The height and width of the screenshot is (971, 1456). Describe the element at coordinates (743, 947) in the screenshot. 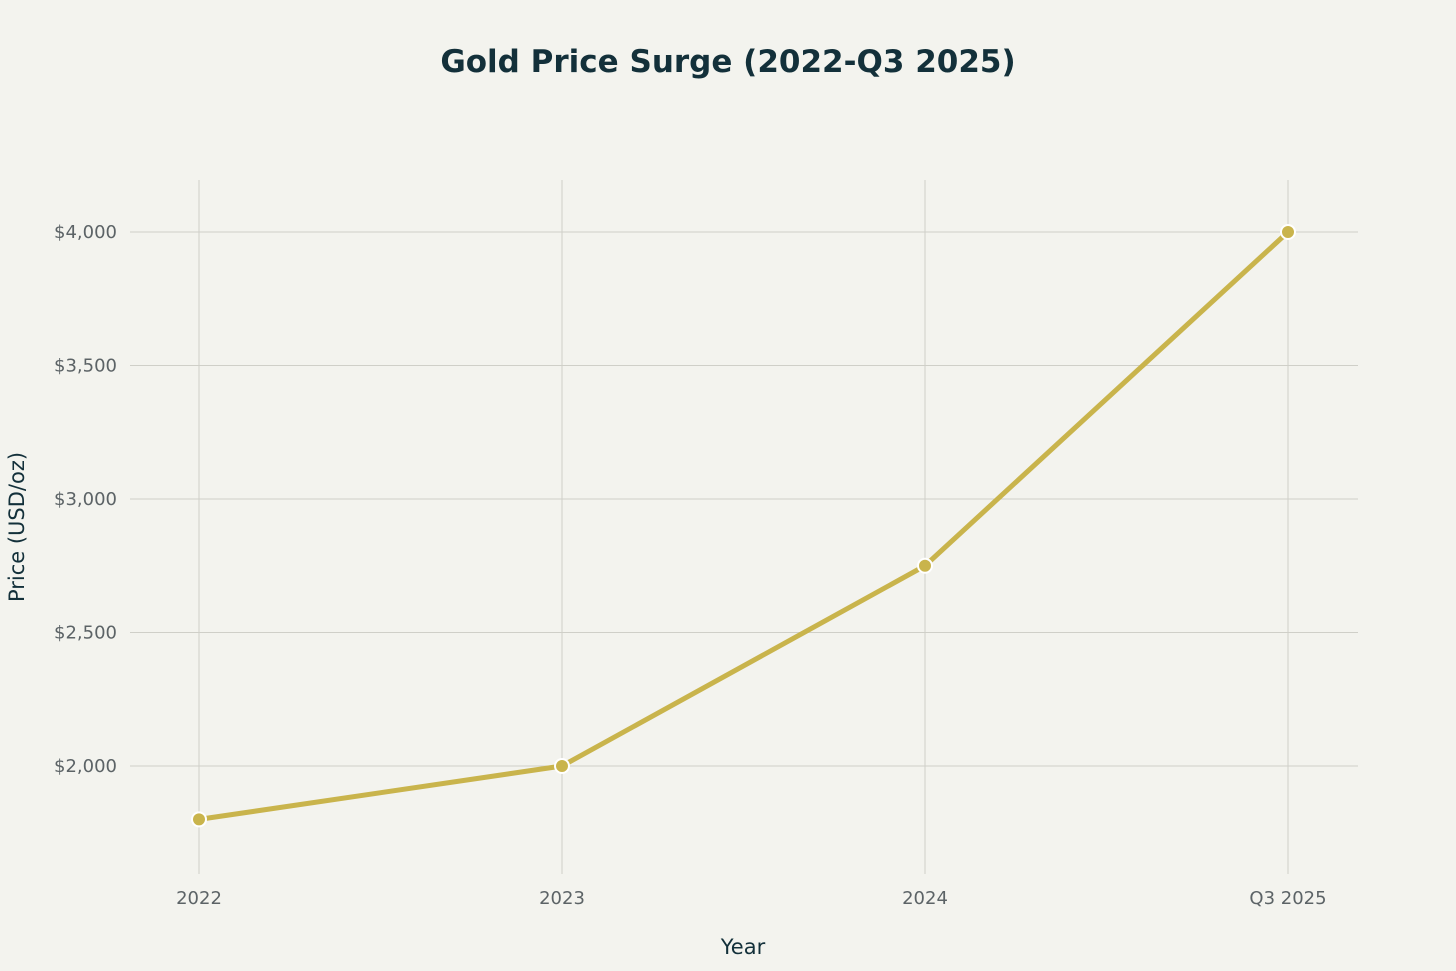

I see `x-axis-label: Year` at that location.